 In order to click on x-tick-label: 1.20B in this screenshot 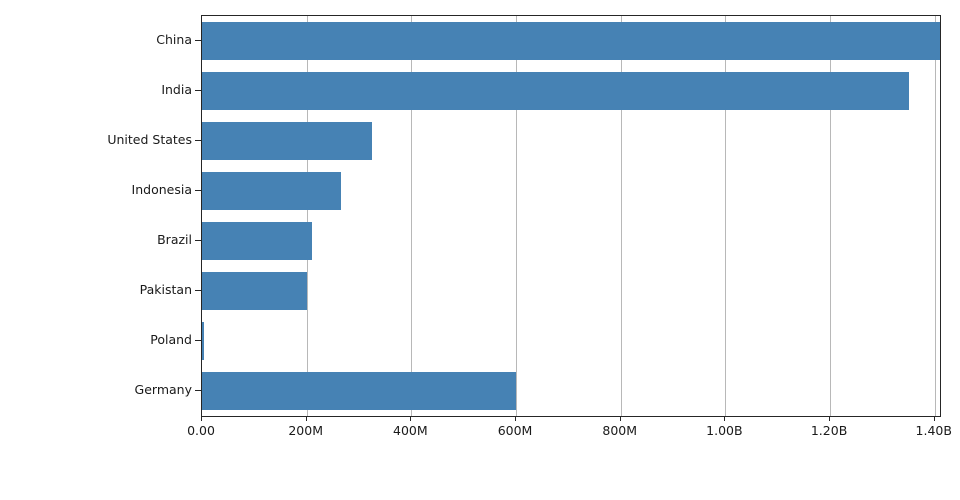, I will do `click(829, 430)`.